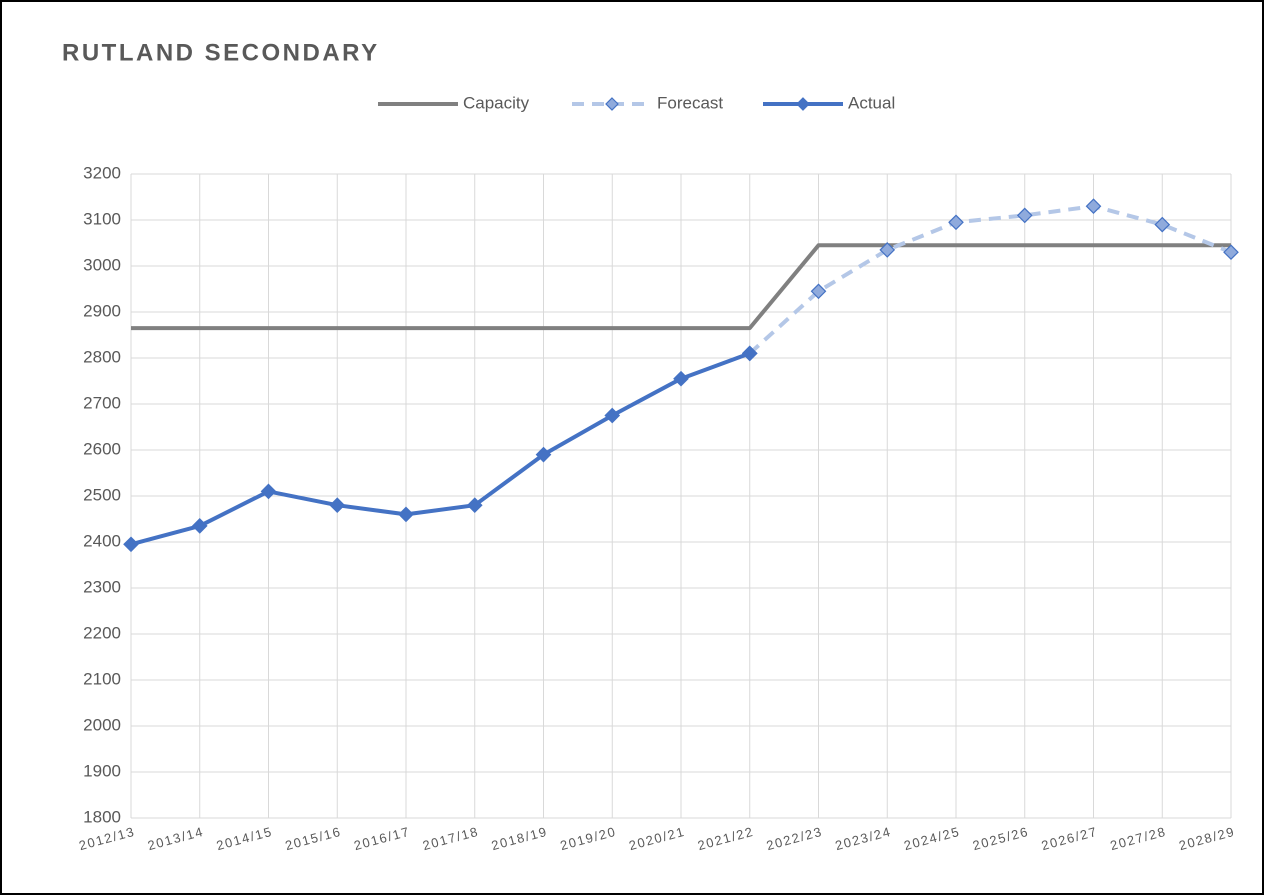 The image size is (1264, 895). I want to click on y-tick-label: 2800, so click(102, 356).